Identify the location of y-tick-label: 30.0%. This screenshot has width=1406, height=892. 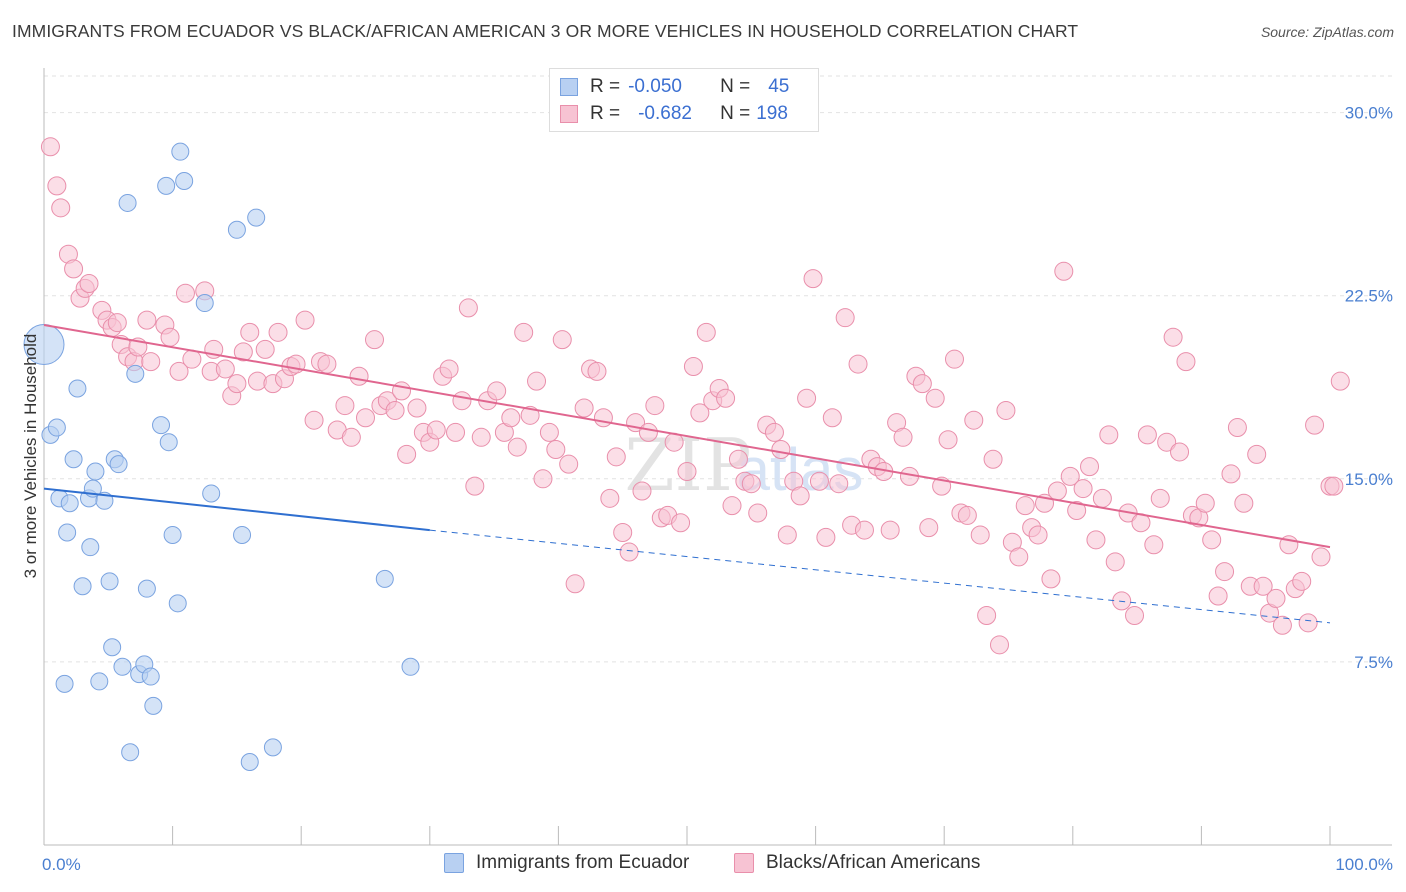
(1369, 113).